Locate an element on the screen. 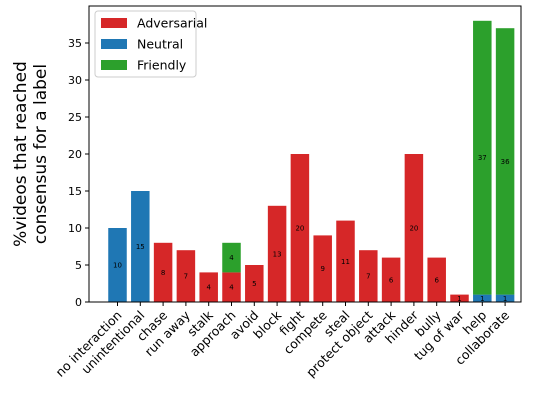  y-tick-label: 0 is located at coordinates (78, 302).